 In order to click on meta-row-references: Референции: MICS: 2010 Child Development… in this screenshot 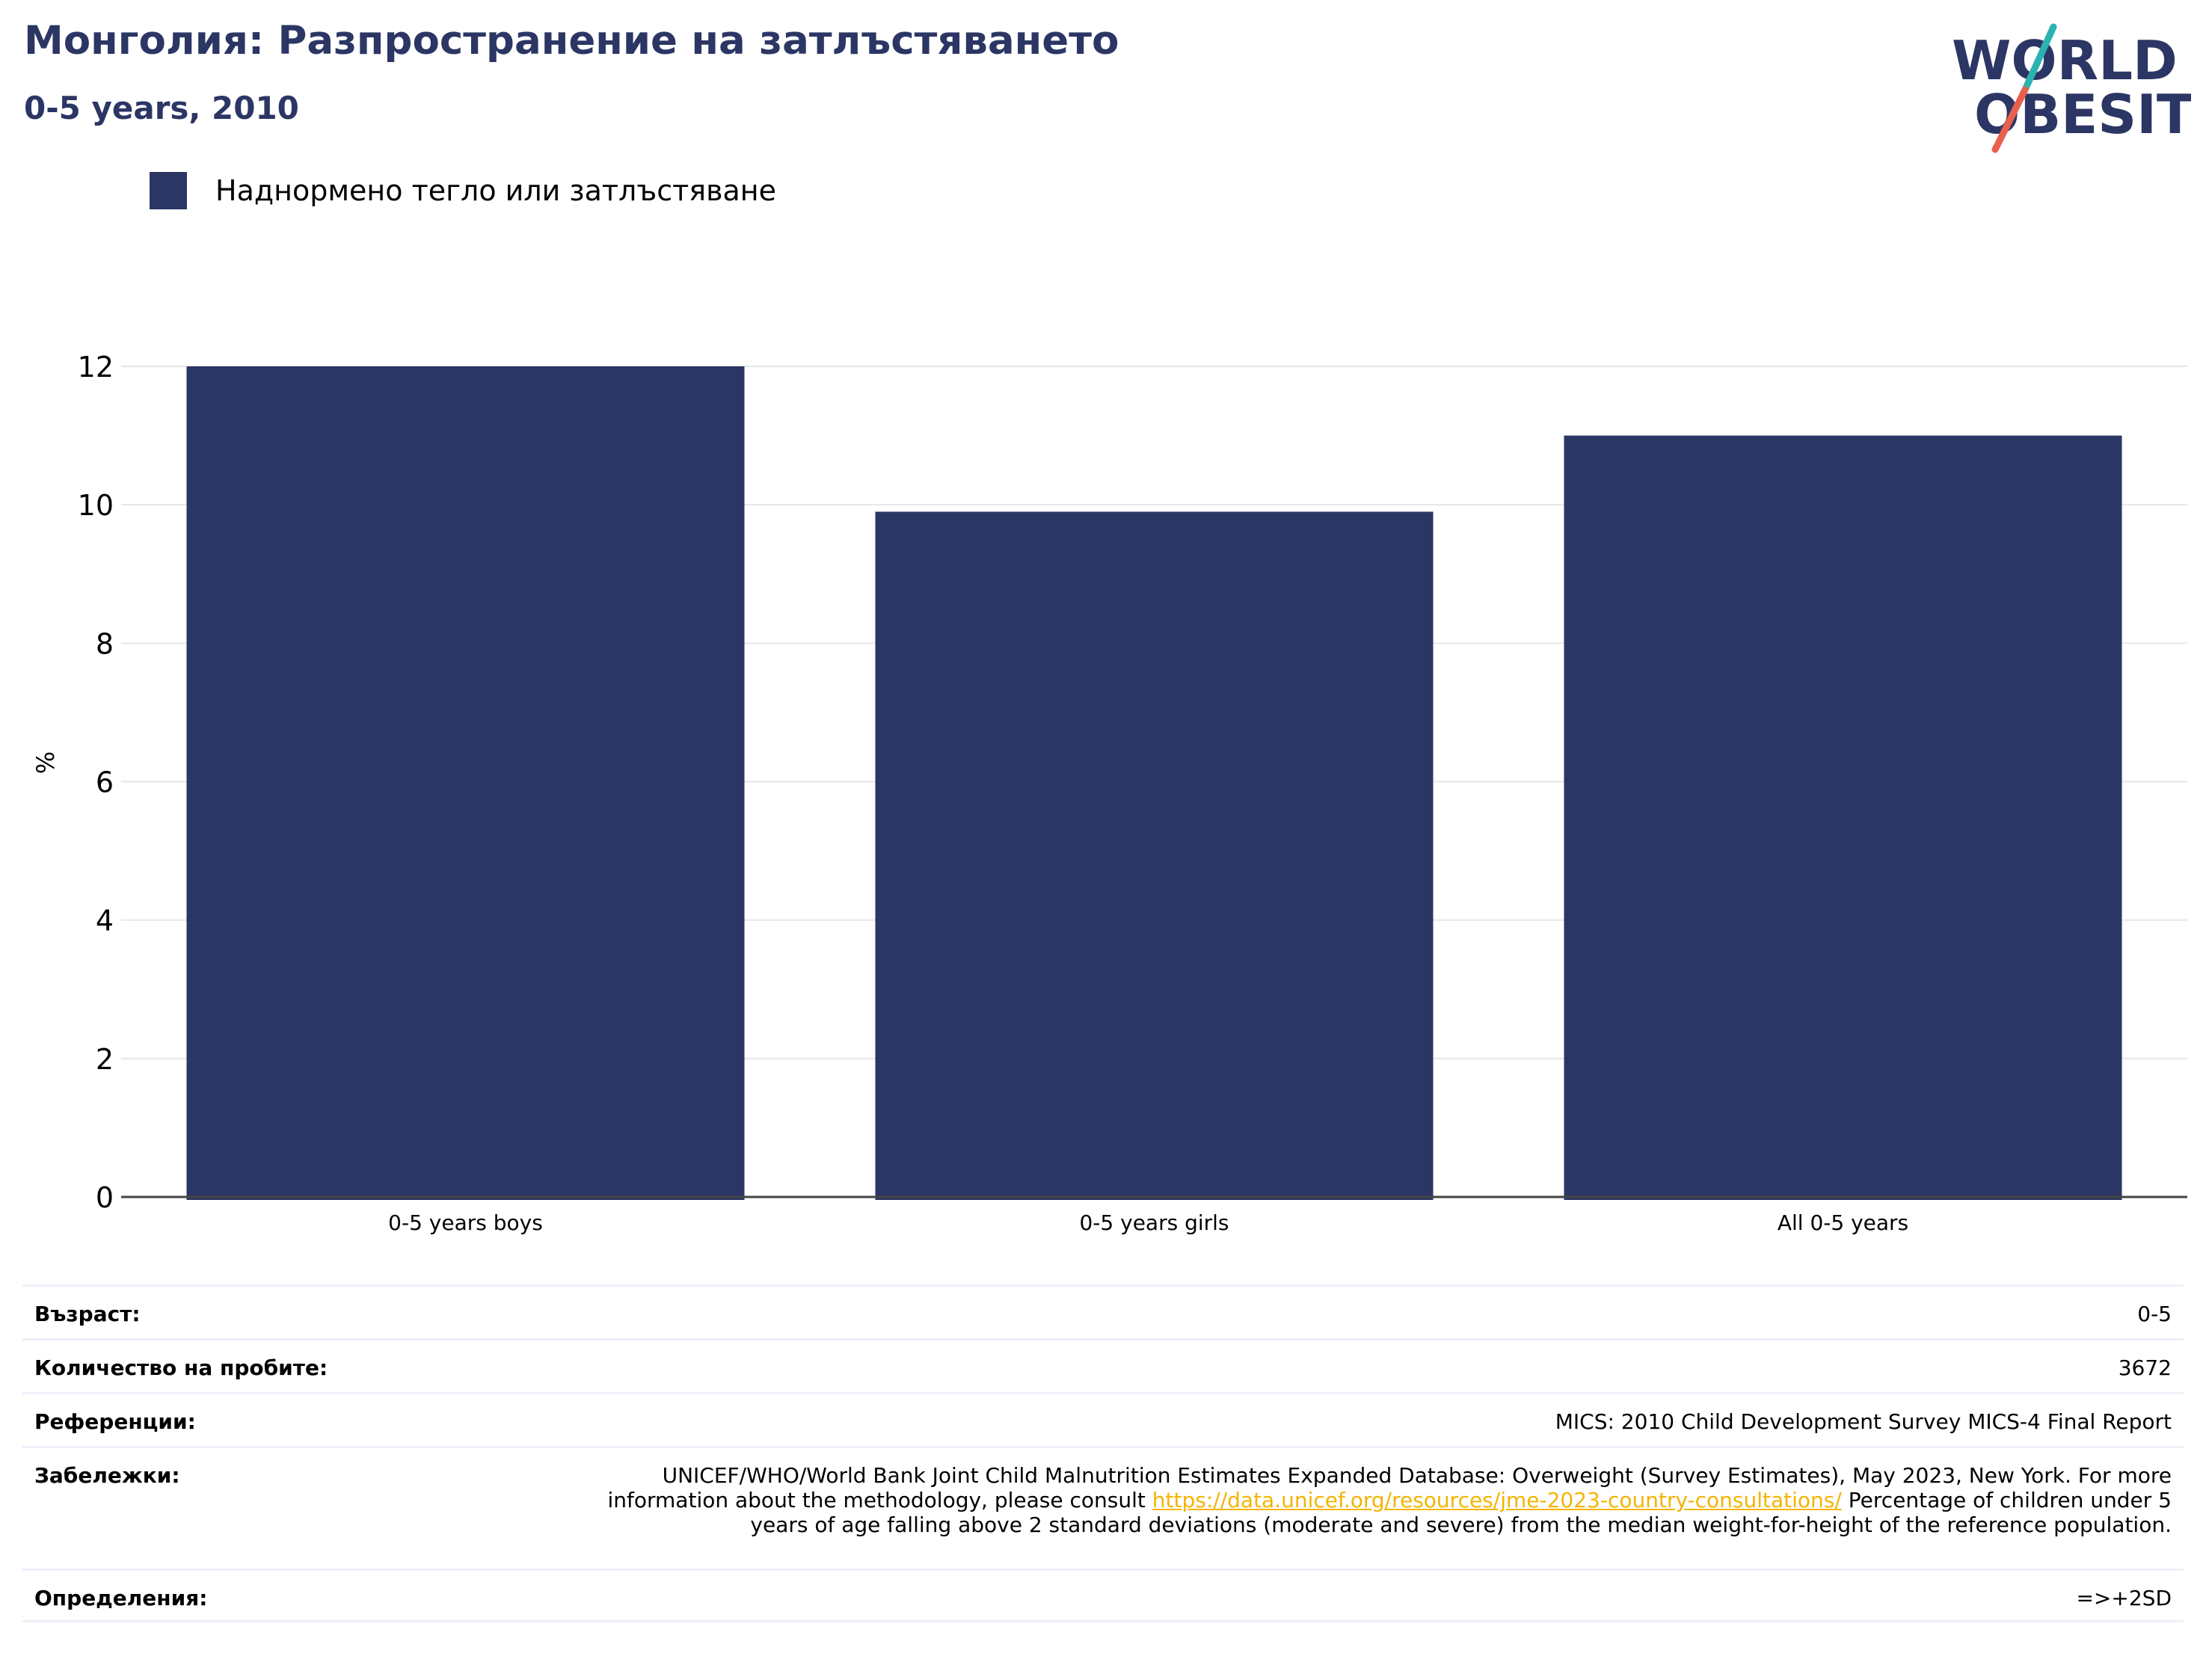, I will do `click(1103, 1419)`.